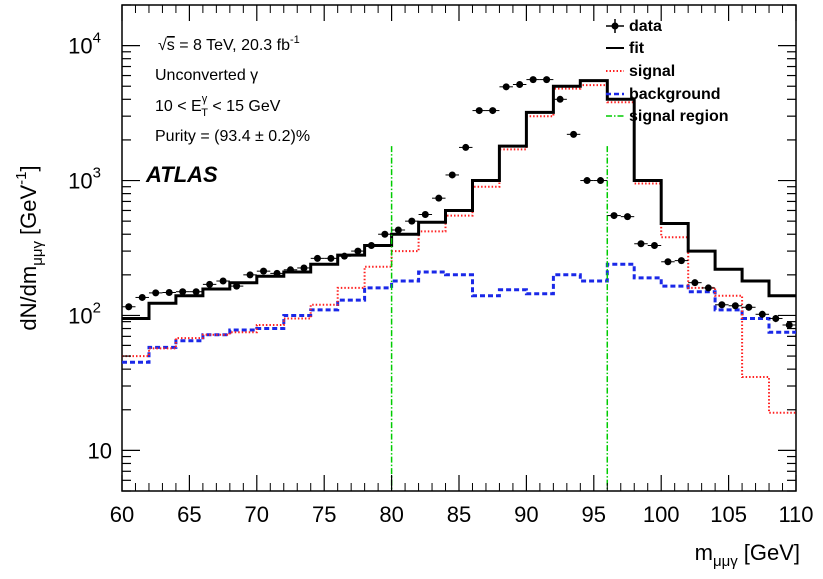 The height and width of the screenshot is (579, 823). Describe the element at coordinates (218, 106) in the screenshot. I see `et-annotation: 10 < Eγ T < 15 GeV` at that location.